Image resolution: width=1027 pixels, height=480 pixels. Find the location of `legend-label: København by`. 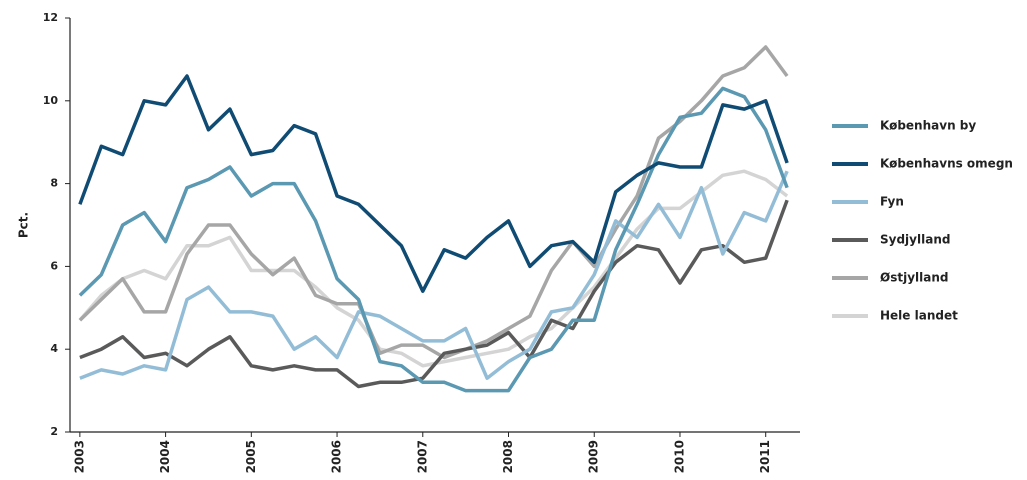

legend-label: København by is located at coordinates (928, 126).